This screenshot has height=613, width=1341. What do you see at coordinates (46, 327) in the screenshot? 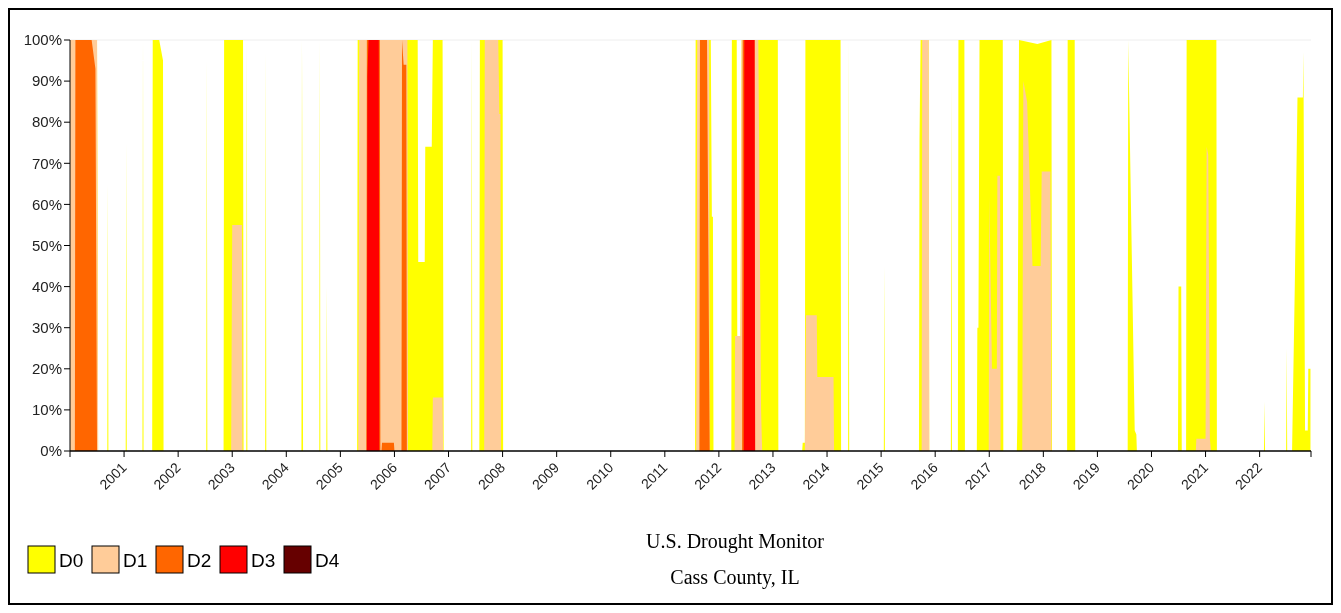
I see `y-tick-label: 30%` at bounding box center [46, 327].